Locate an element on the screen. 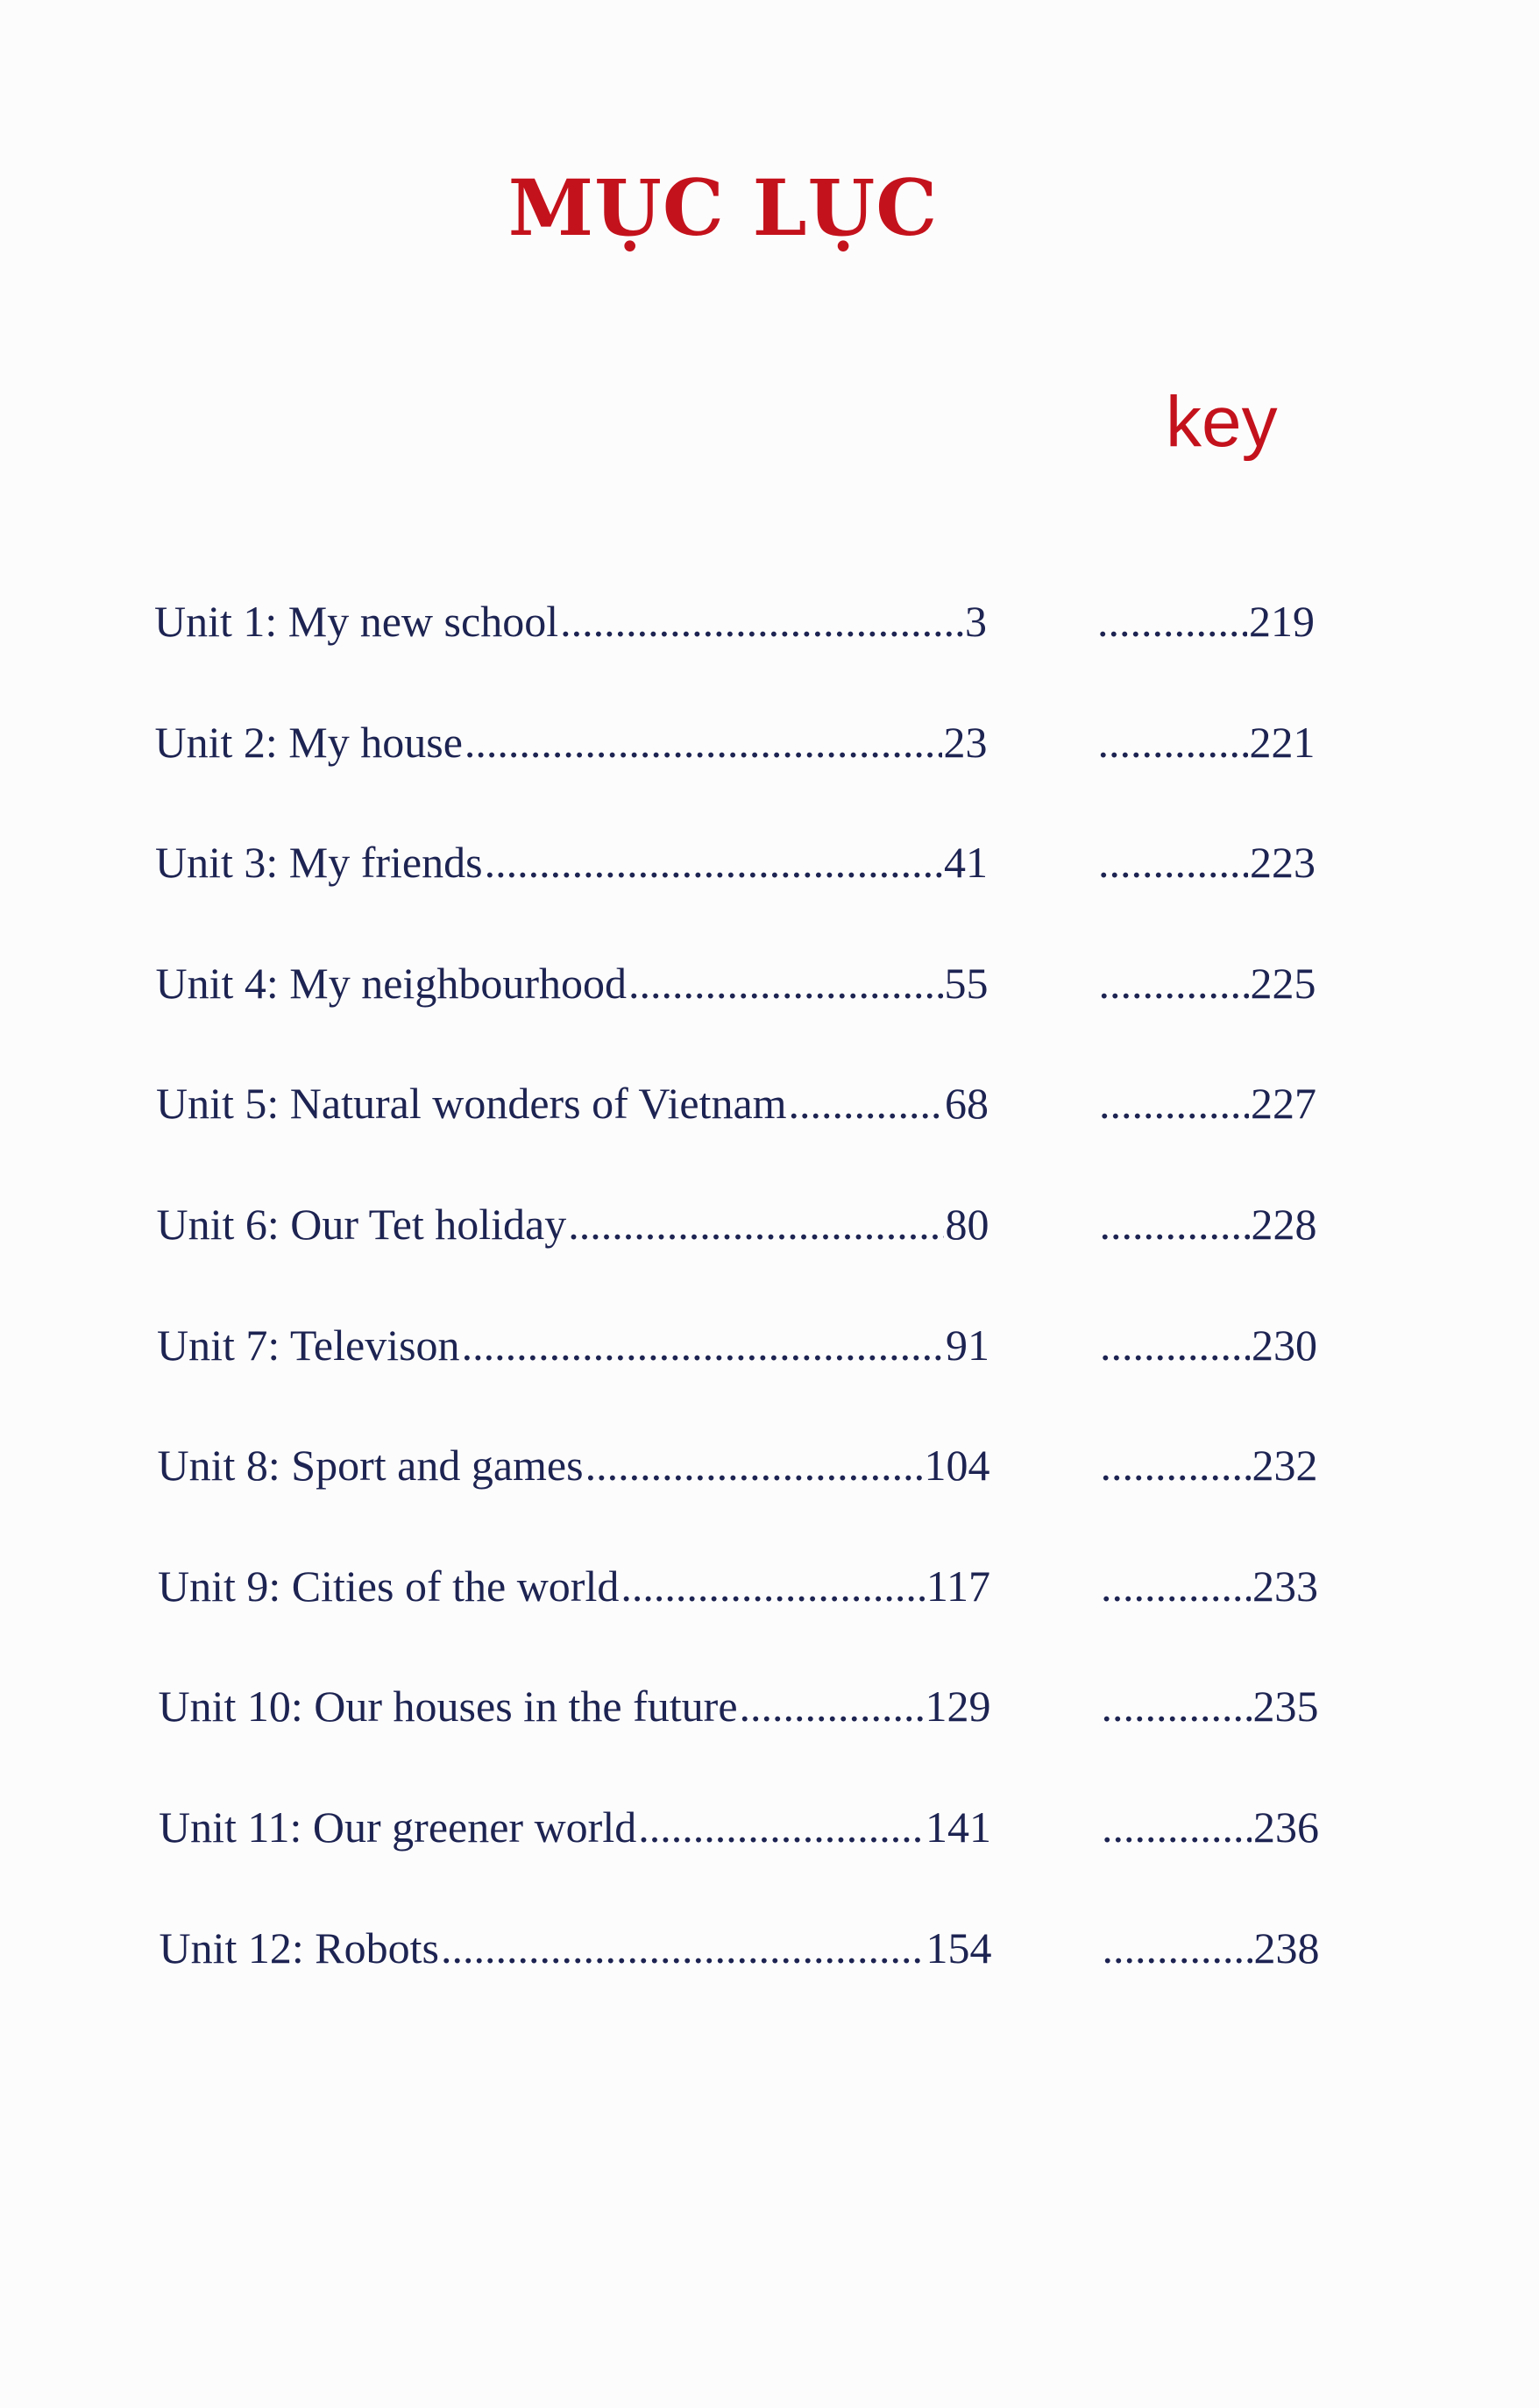 This screenshot has height=2408, width=1539. toc-entry-main: Unit 3: My friends 41 is located at coordinates (571, 863).